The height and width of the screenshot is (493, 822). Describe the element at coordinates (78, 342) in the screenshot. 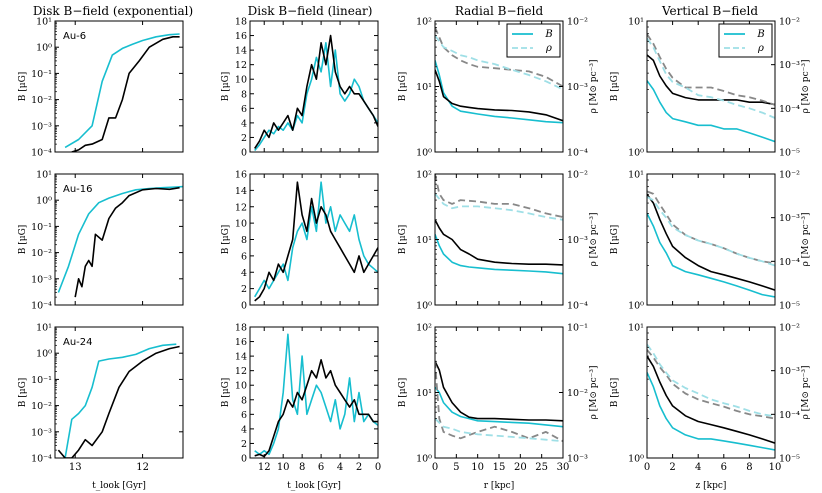

I see `halo-label: Au-24` at that location.